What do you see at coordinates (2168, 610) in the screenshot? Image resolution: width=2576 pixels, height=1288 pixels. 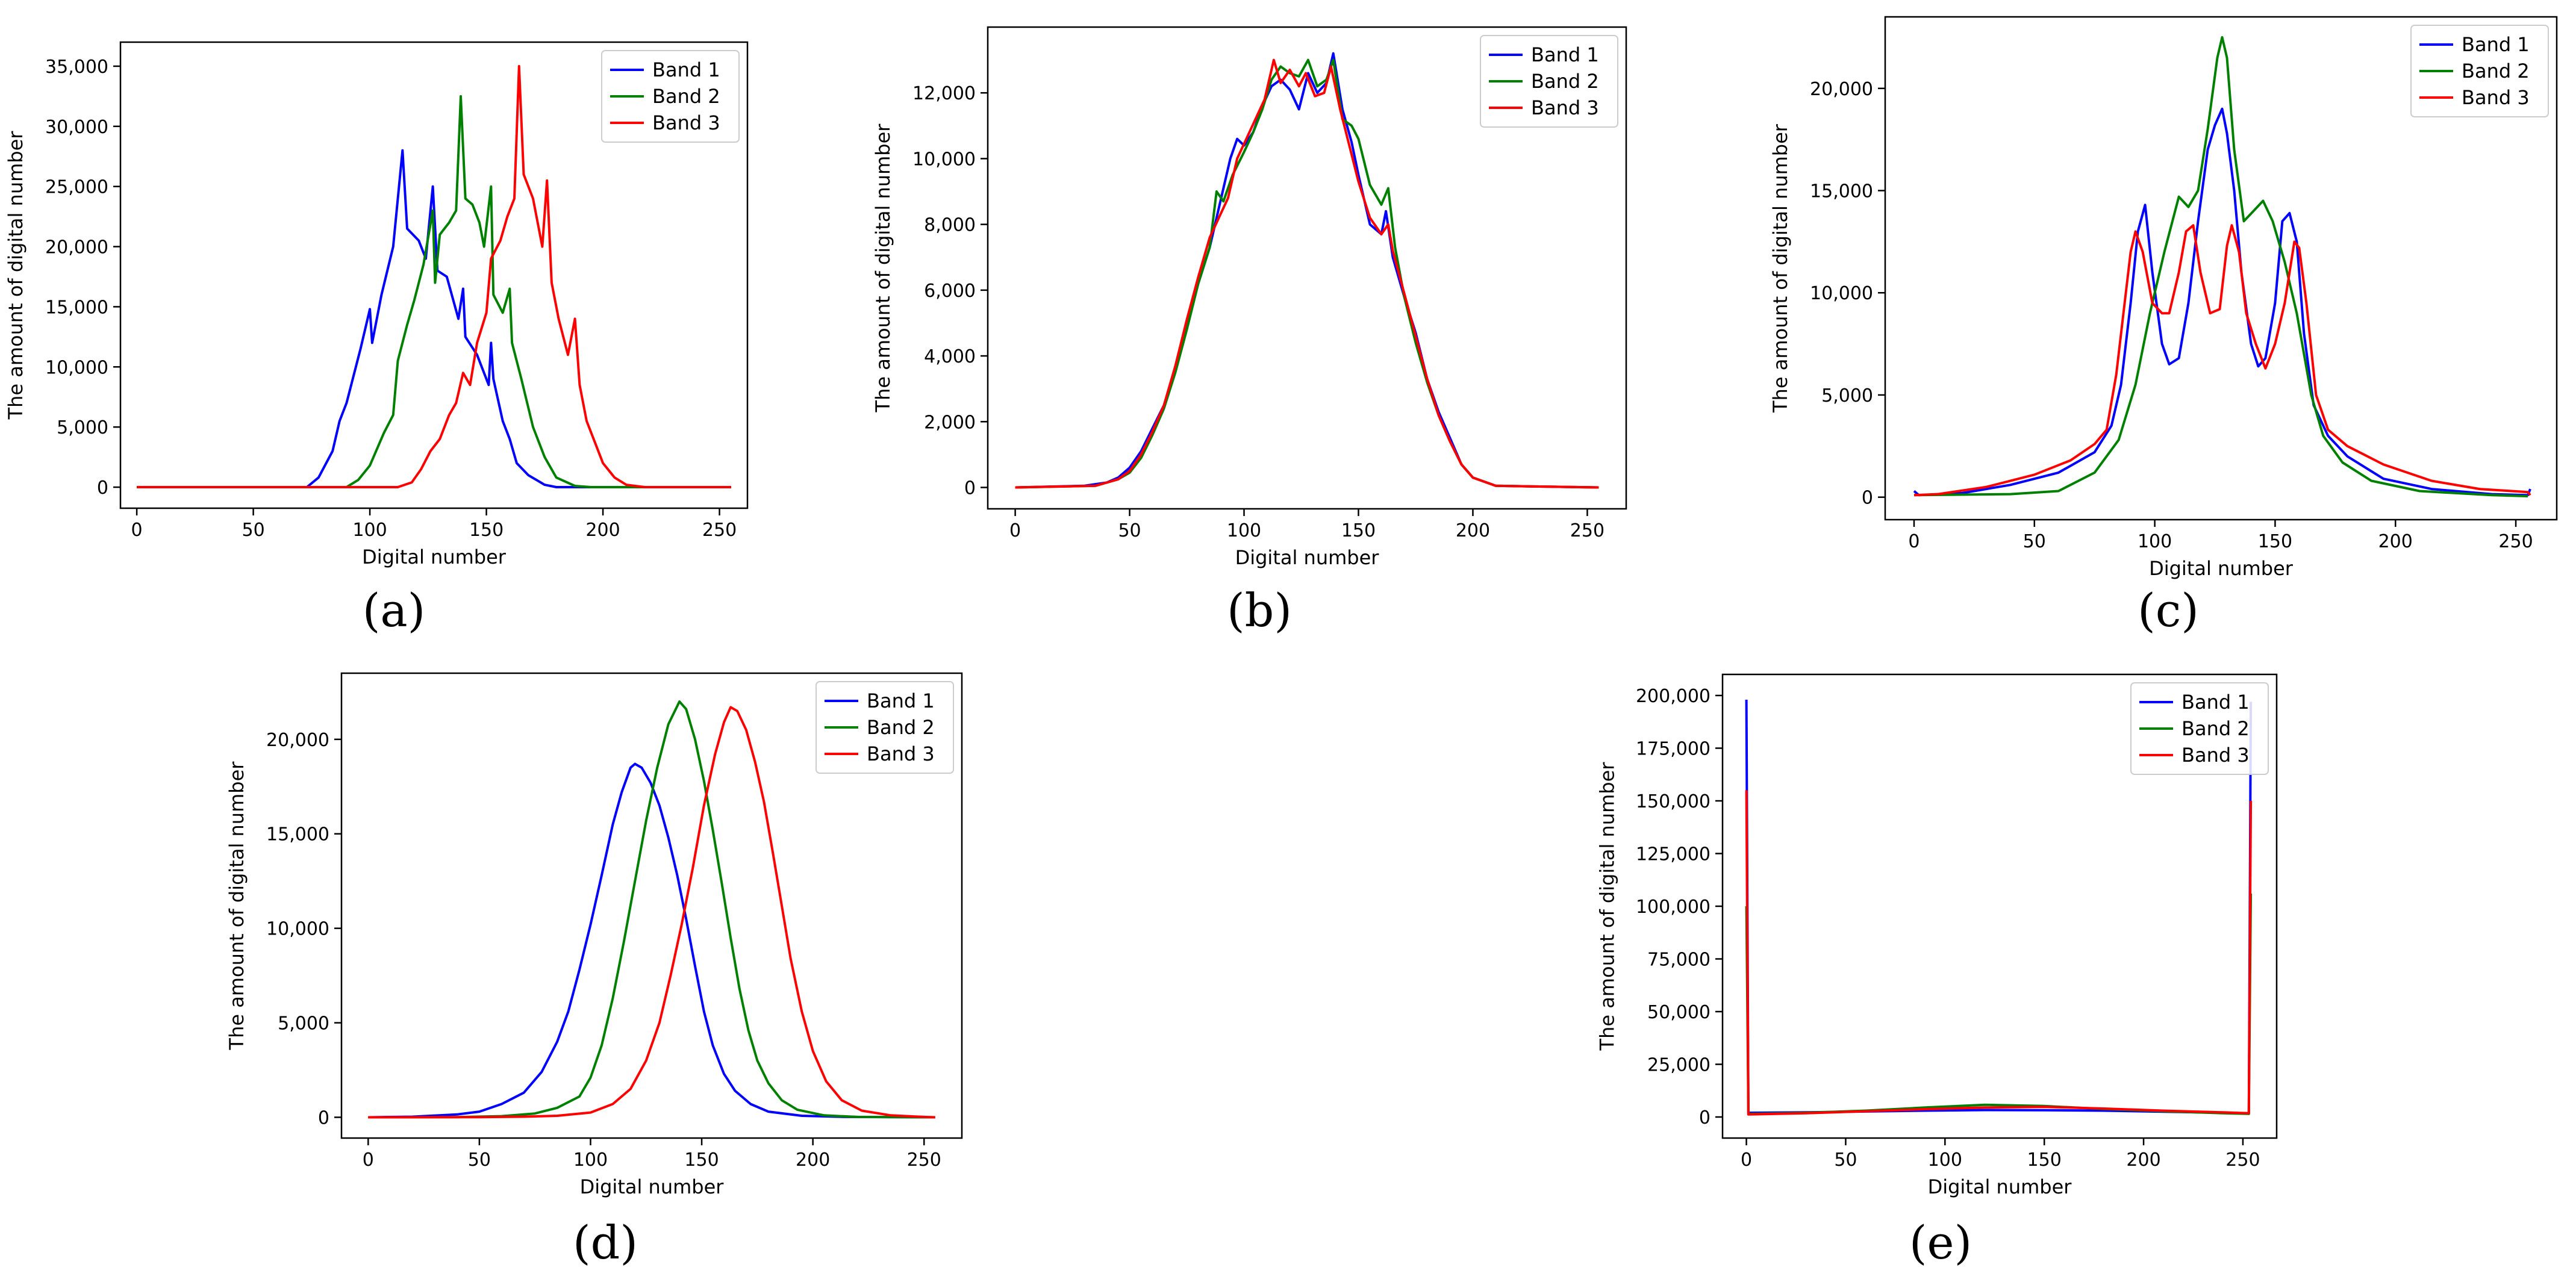 I see `panel-label-c: (c)` at bounding box center [2168, 610].